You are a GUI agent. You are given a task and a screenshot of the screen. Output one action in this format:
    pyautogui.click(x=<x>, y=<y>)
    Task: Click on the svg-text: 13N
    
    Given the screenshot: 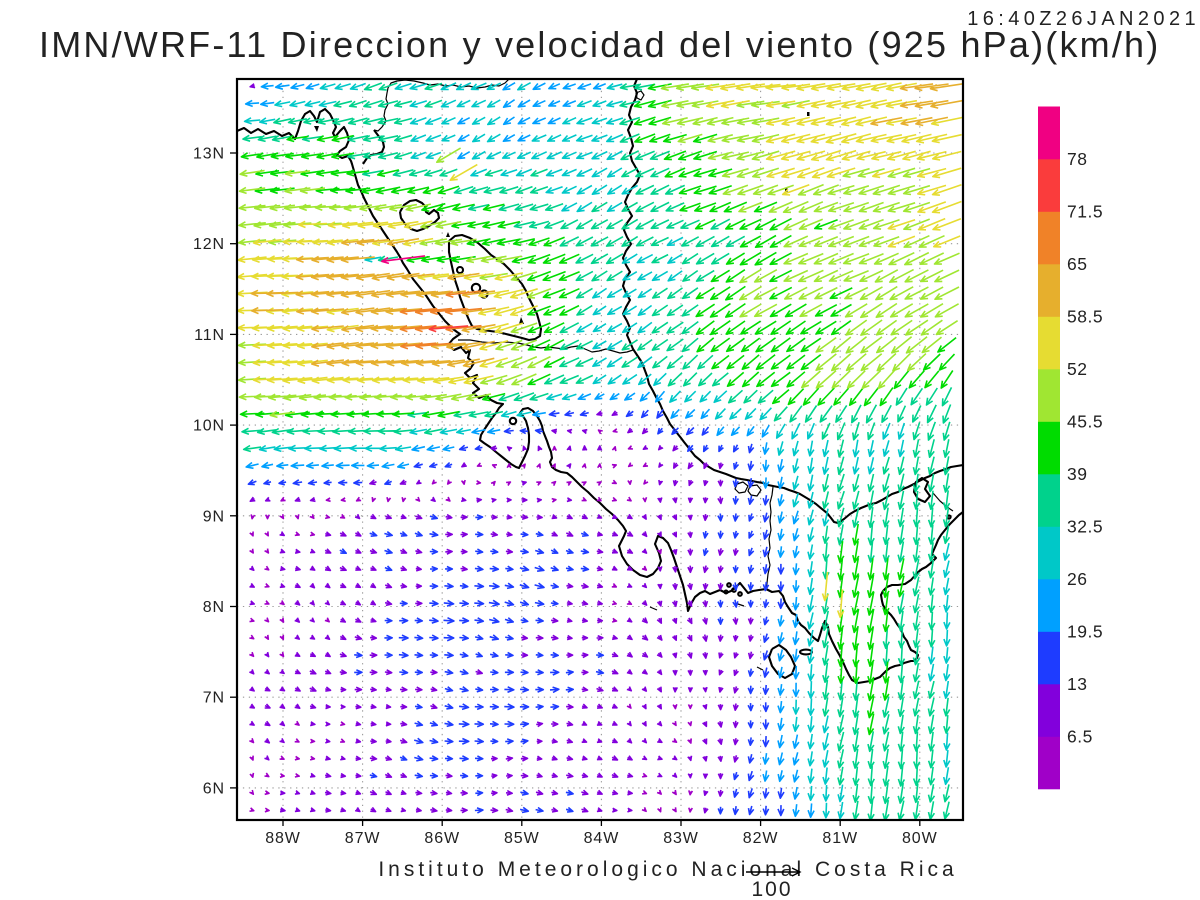 What is the action you would take?
    pyautogui.click(x=209, y=154)
    